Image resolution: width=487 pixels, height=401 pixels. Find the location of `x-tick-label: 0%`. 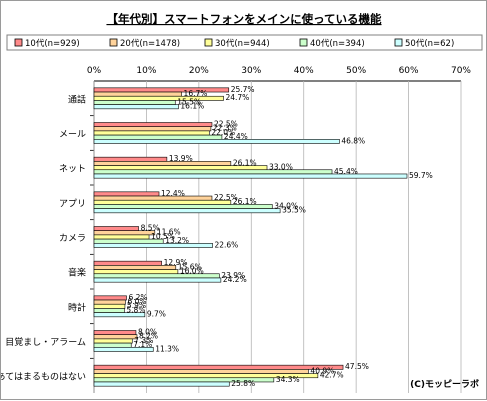

x-tick-label: 0% is located at coordinates (94, 71).